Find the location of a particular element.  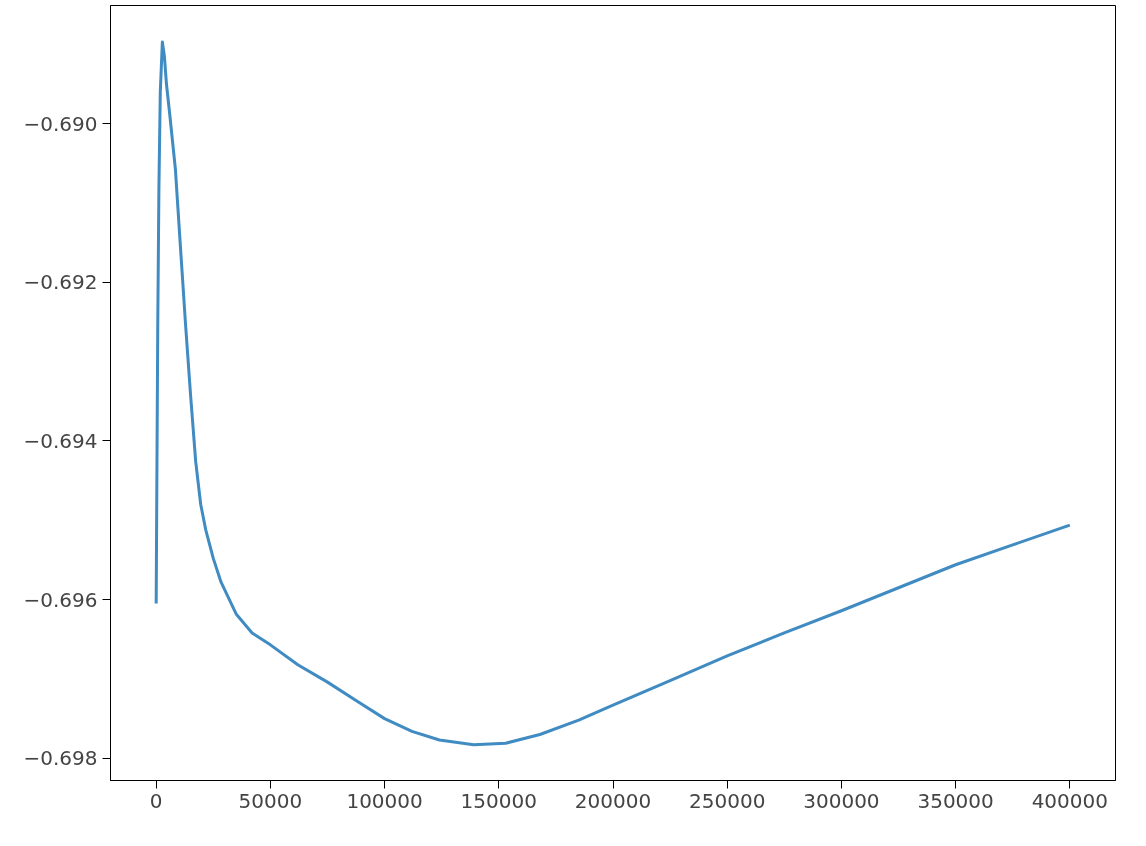

x-tick-label: 0 is located at coordinates (156, 800).